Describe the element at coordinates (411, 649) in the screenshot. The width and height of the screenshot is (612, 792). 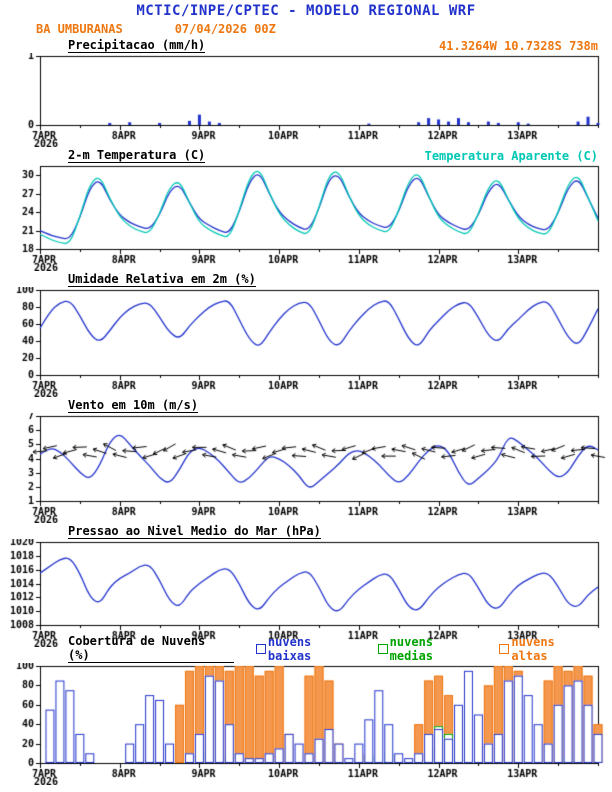
I see `legend-label-mid-clouds: nuvens medias` at that location.